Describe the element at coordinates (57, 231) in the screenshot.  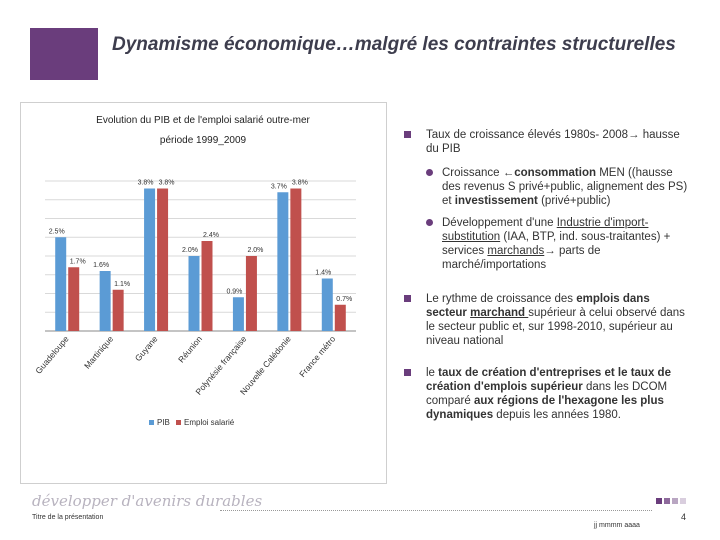
I see `data-label: 2.5%` at that location.